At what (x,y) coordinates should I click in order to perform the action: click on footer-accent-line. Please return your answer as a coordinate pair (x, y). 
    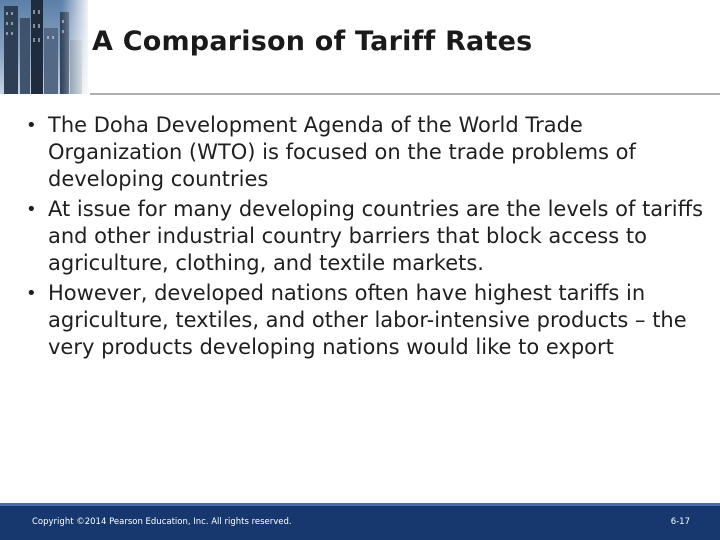
    Looking at the image, I should click on (360, 504).